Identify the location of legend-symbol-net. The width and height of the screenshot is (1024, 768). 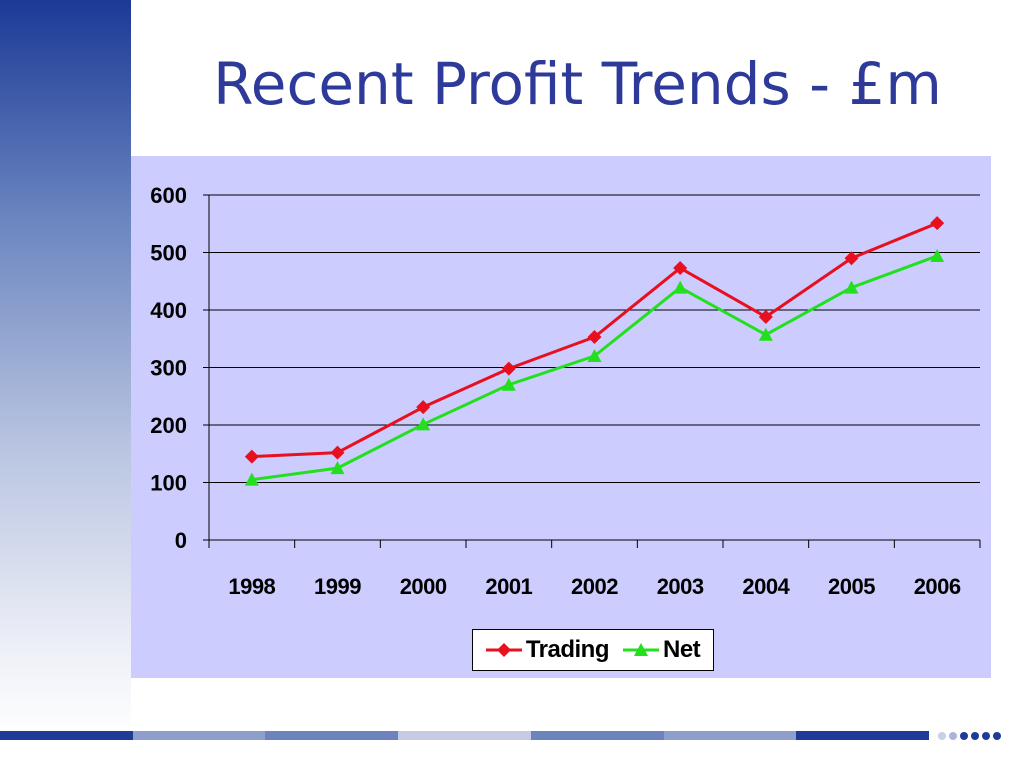
(641, 649).